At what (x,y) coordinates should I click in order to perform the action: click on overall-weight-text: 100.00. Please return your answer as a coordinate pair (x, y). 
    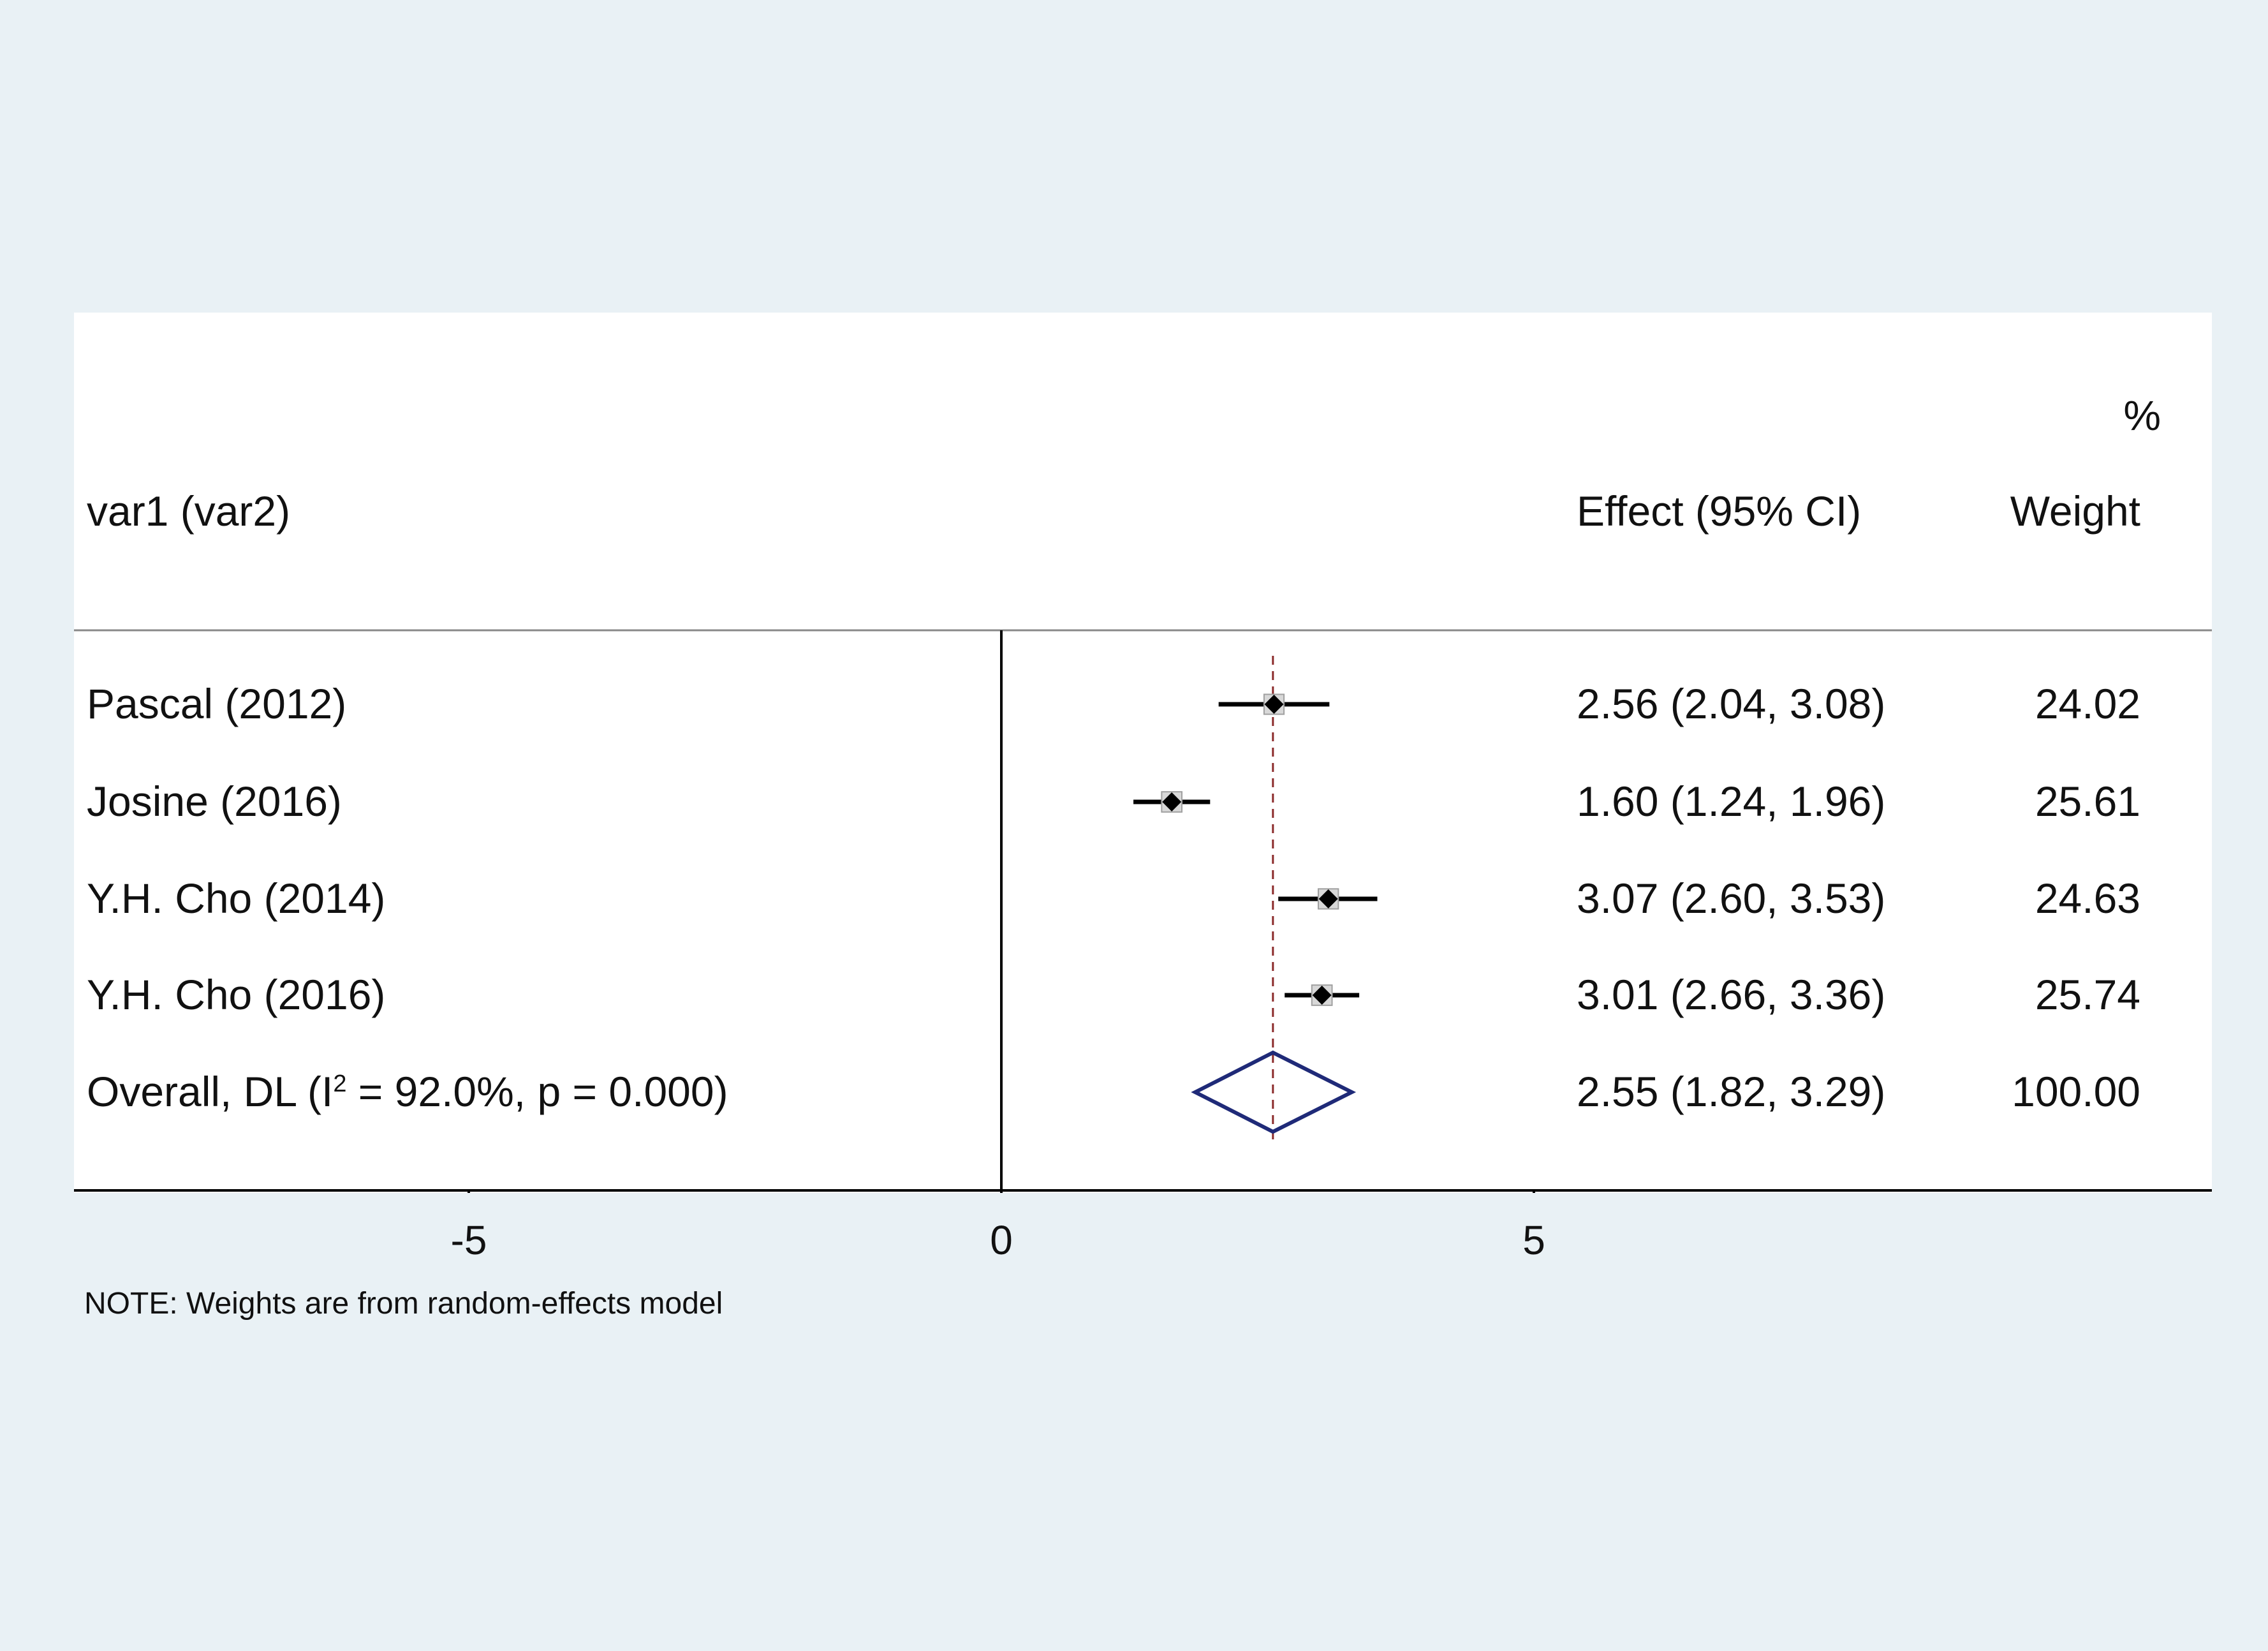
    Looking at the image, I should click on (2076, 1091).